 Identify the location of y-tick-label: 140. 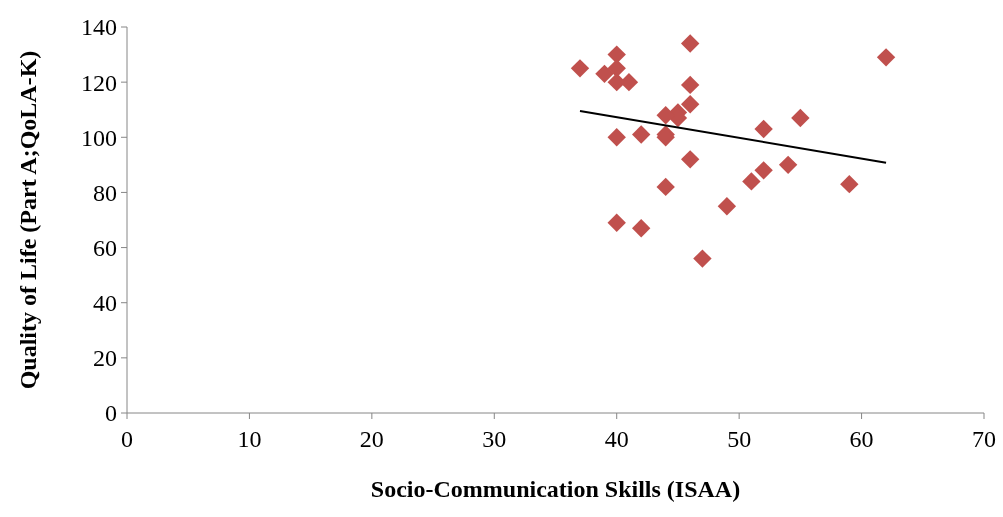
(99, 27).